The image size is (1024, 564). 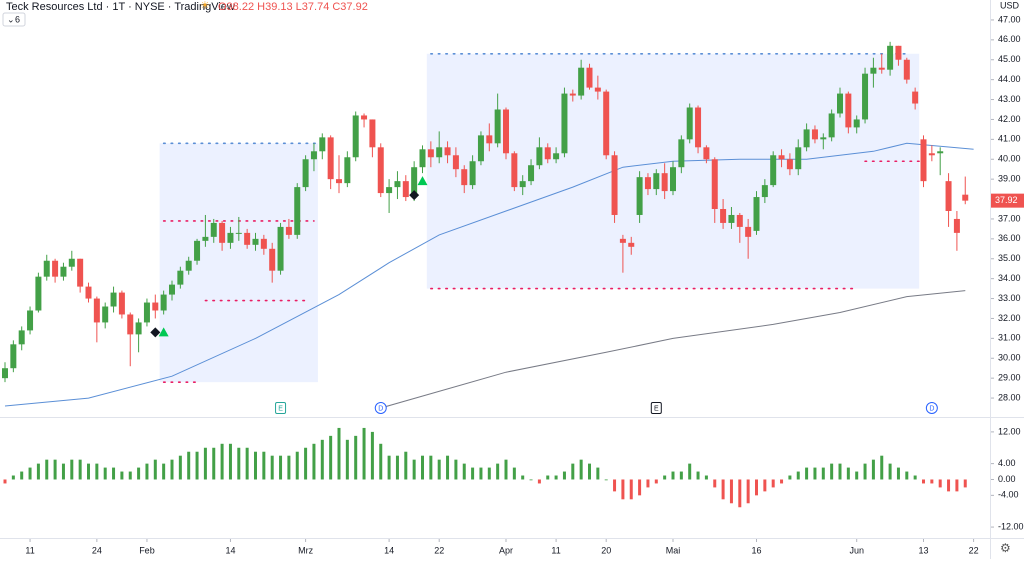 What do you see at coordinates (1010, 5) in the screenshot?
I see `currency-label: USD` at bounding box center [1010, 5].